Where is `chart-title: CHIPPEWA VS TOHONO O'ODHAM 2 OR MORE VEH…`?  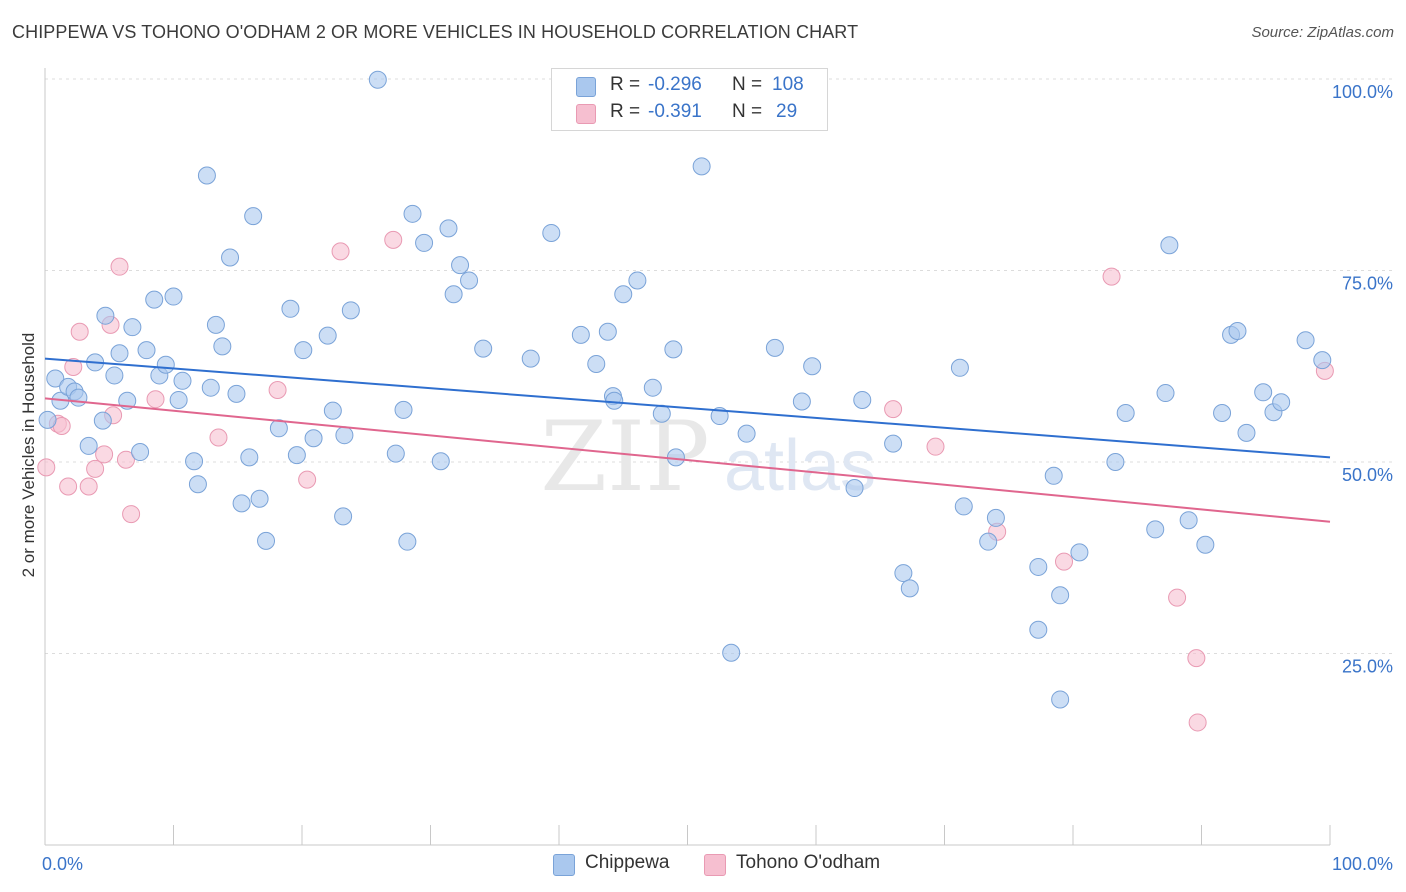 chart-title: CHIPPEWA VS TOHONO O'ODHAM 2 OR MORE VEH… is located at coordinates (435, 32).